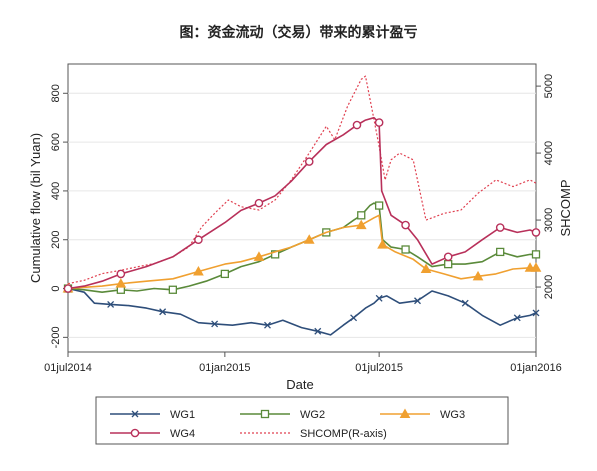 This screenshot has height=471, width=597. I want to click on y-tick-label: 800, so click(56, 93).